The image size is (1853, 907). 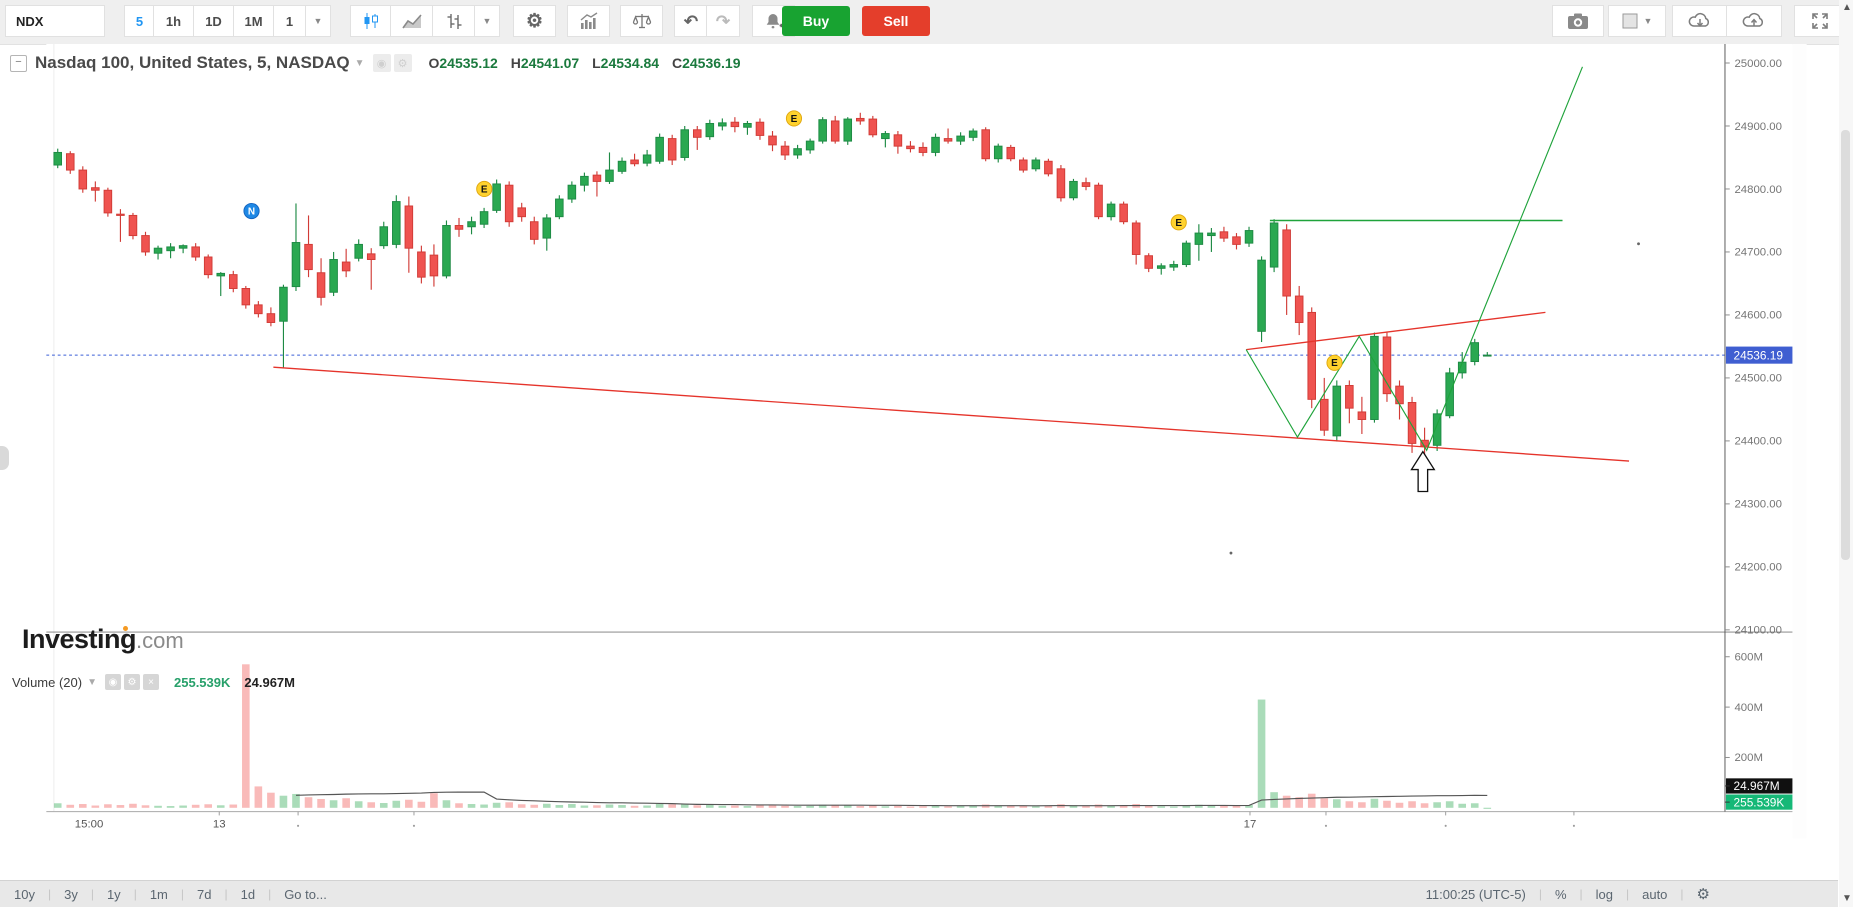 I want to click on ohlc-bars-icon, so click(x=454, y=21).